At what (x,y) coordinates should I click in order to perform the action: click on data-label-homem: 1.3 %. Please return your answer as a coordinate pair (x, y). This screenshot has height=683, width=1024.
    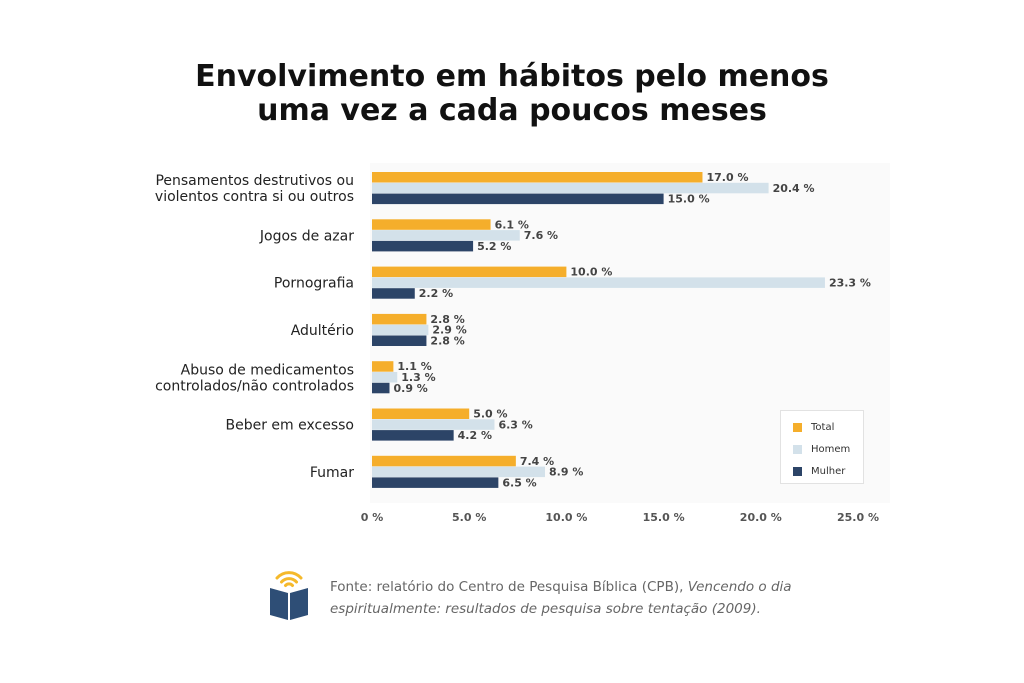
    Looking at the image, I should click on (418, 377).